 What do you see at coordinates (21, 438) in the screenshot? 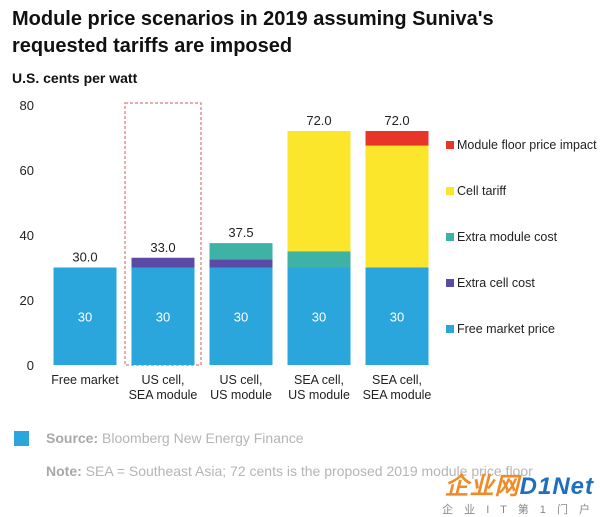
I see `source-swatch` at bounding box center [21, 438].